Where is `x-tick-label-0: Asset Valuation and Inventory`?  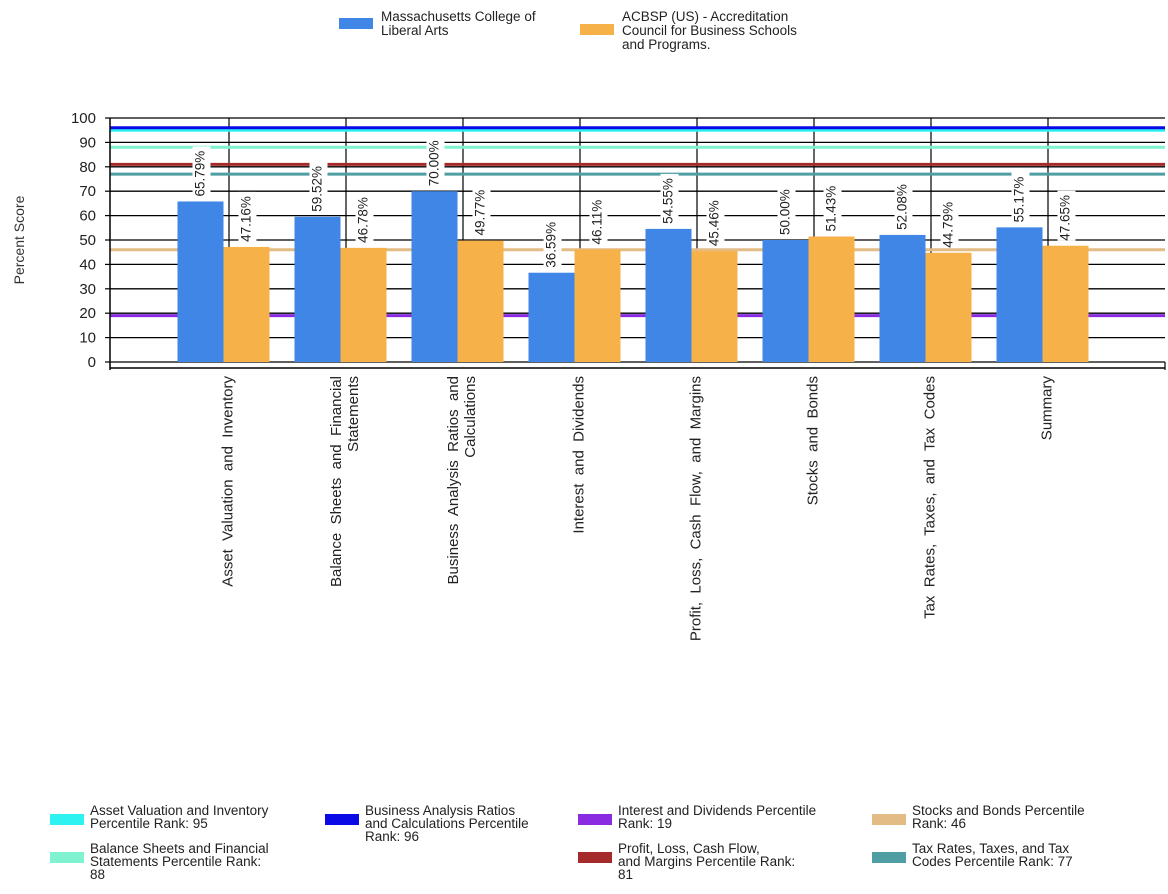
x-tick-label-0: Asset Valuation and Inventory is located at coordinates (228, 481).